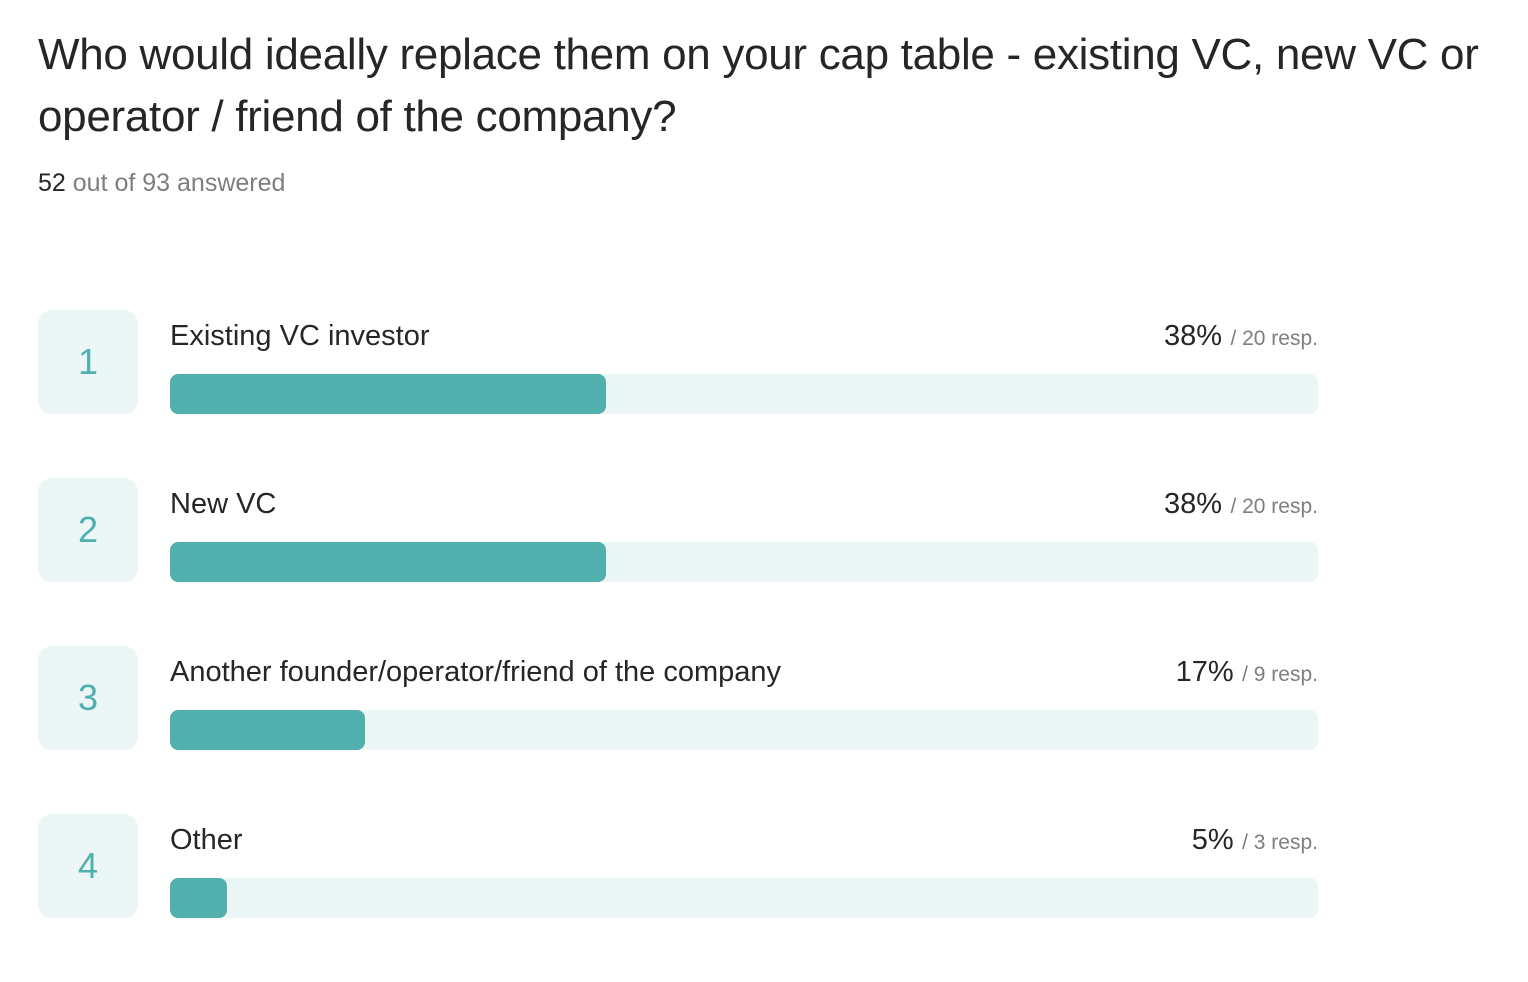  Describe the element at coordinates (52, 183) in the screenshot. I see `answered-count: 52` at that location.